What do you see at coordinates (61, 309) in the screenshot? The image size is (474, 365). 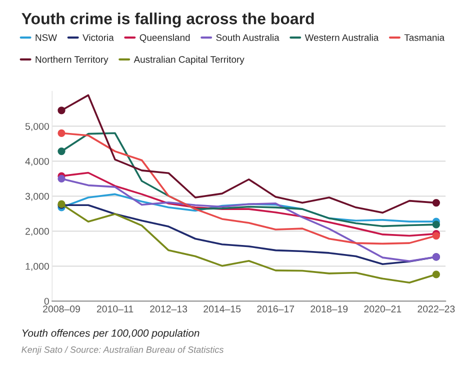 I see `x-tick-label: 2008–09` at bounding box center [61, 309].